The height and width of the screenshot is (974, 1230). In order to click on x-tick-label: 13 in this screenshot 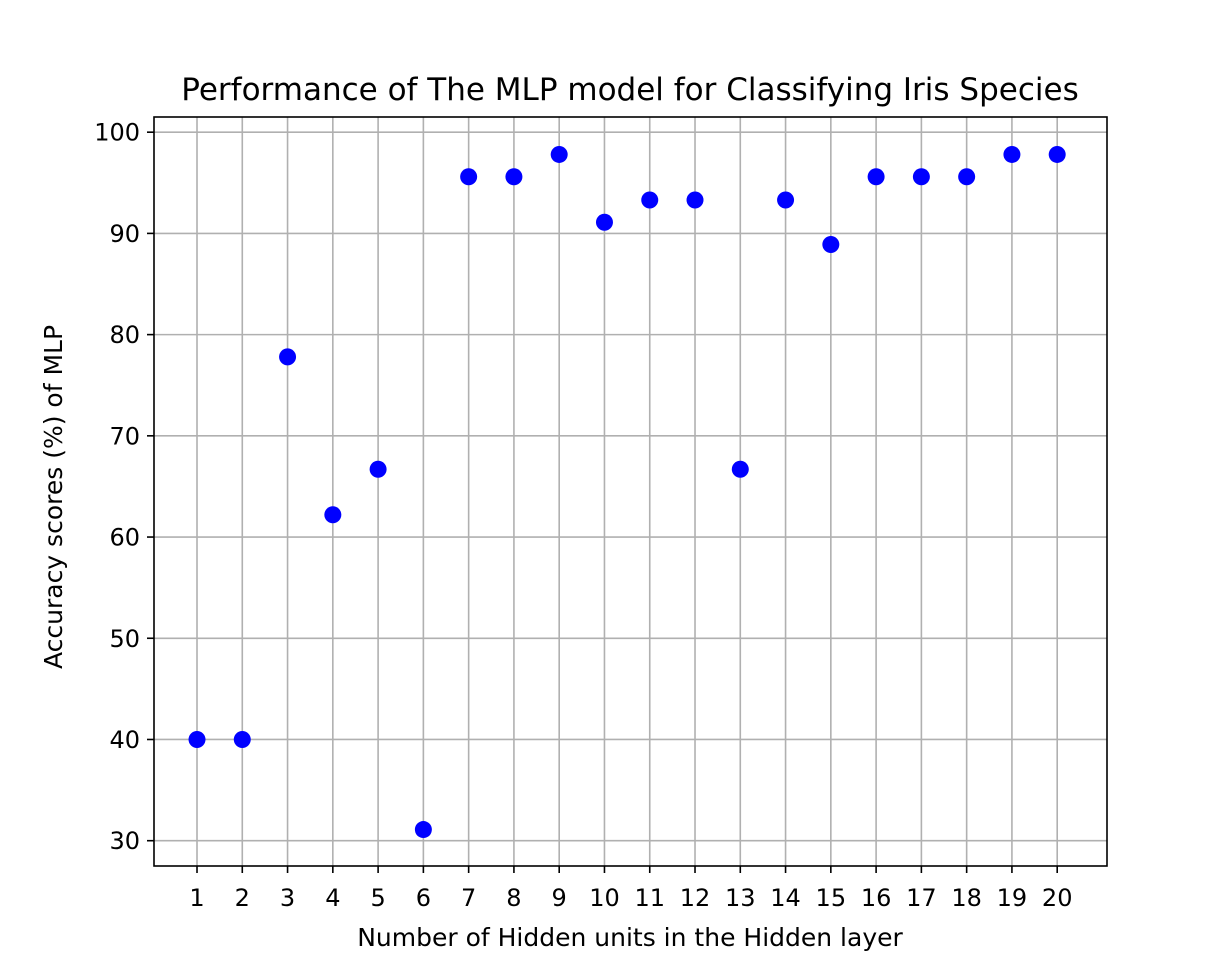, I will do `click(740, 898)`.